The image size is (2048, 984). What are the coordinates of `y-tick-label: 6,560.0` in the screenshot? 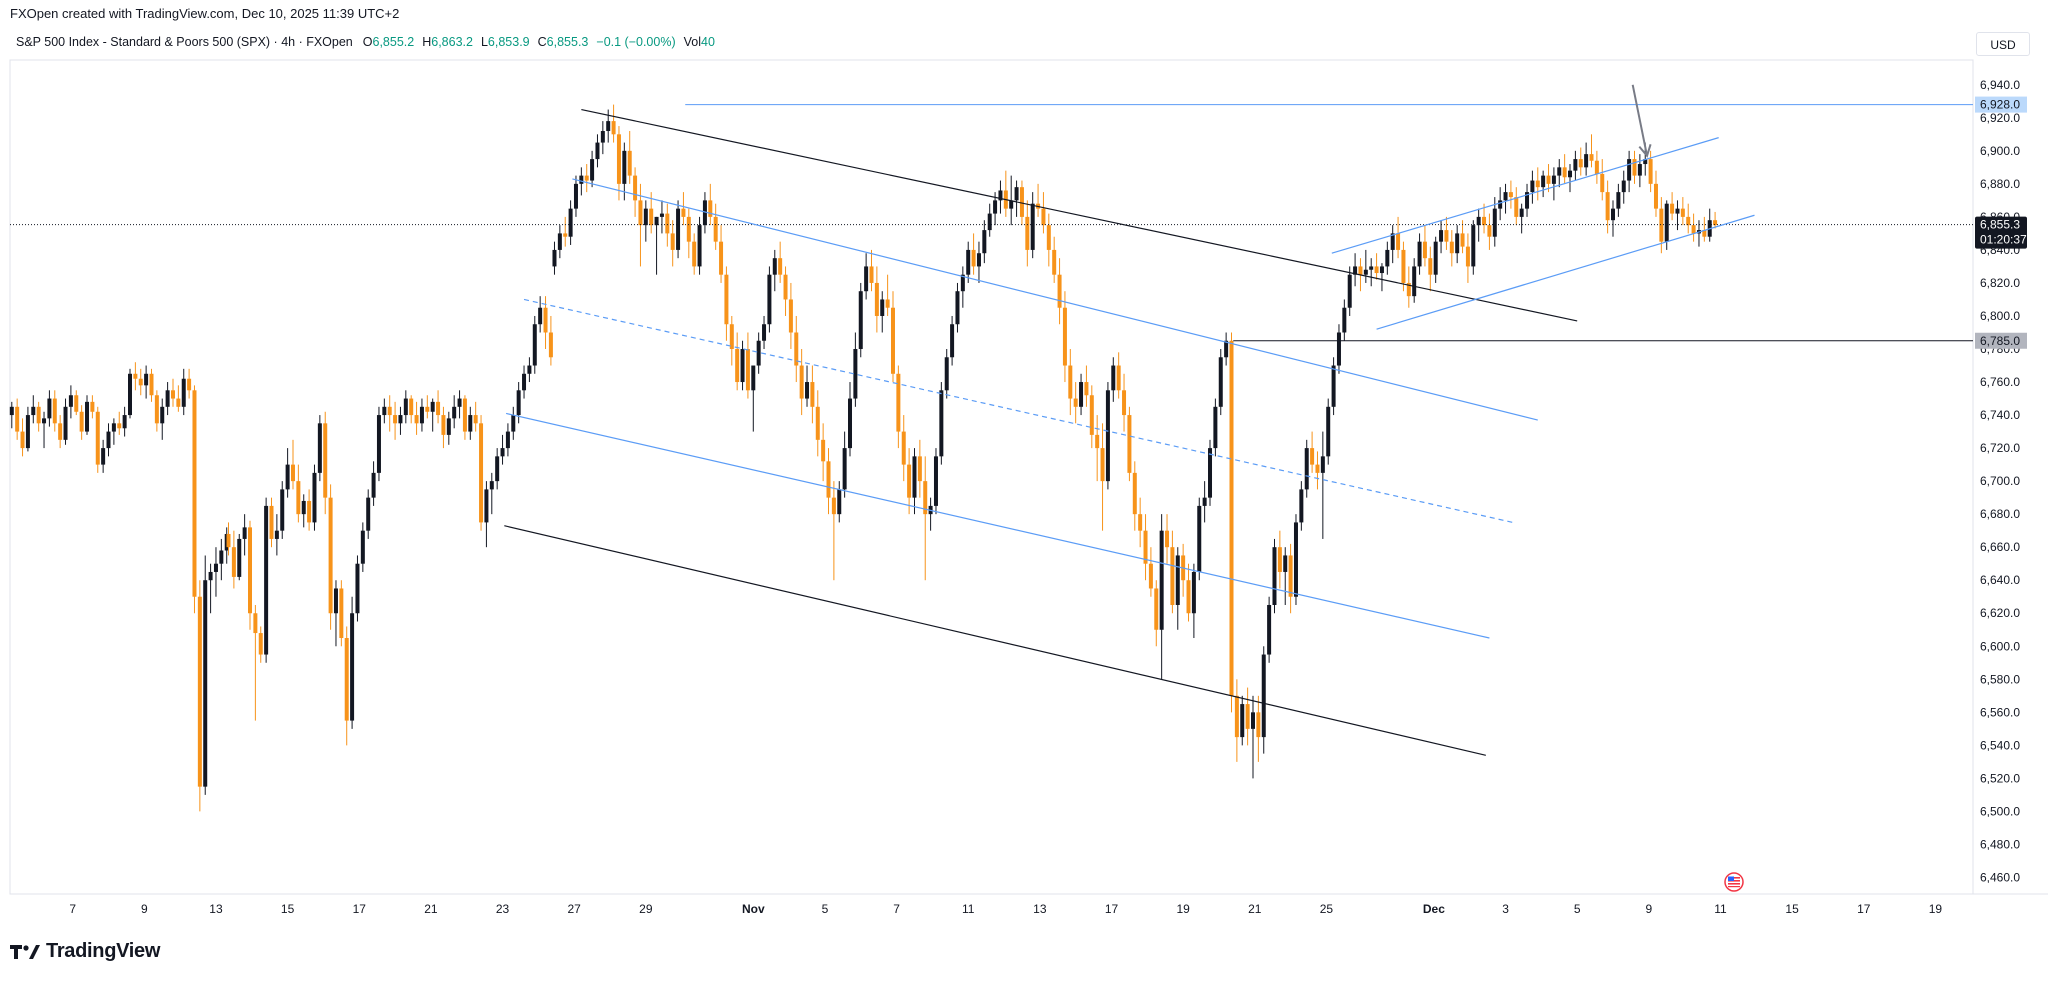 It's located at (2000, 712).